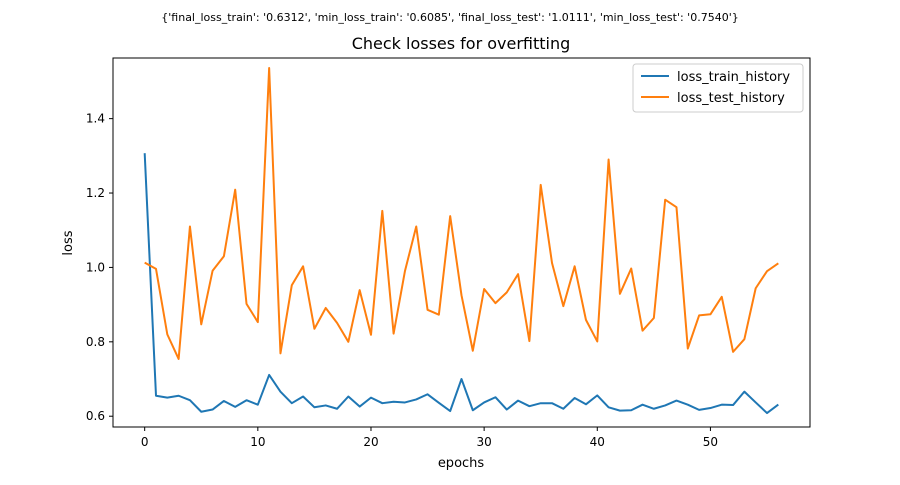 The width and height of the screenshot is (900, 485). I want to click on y-tick-label: 0.8, so click(95, 342).